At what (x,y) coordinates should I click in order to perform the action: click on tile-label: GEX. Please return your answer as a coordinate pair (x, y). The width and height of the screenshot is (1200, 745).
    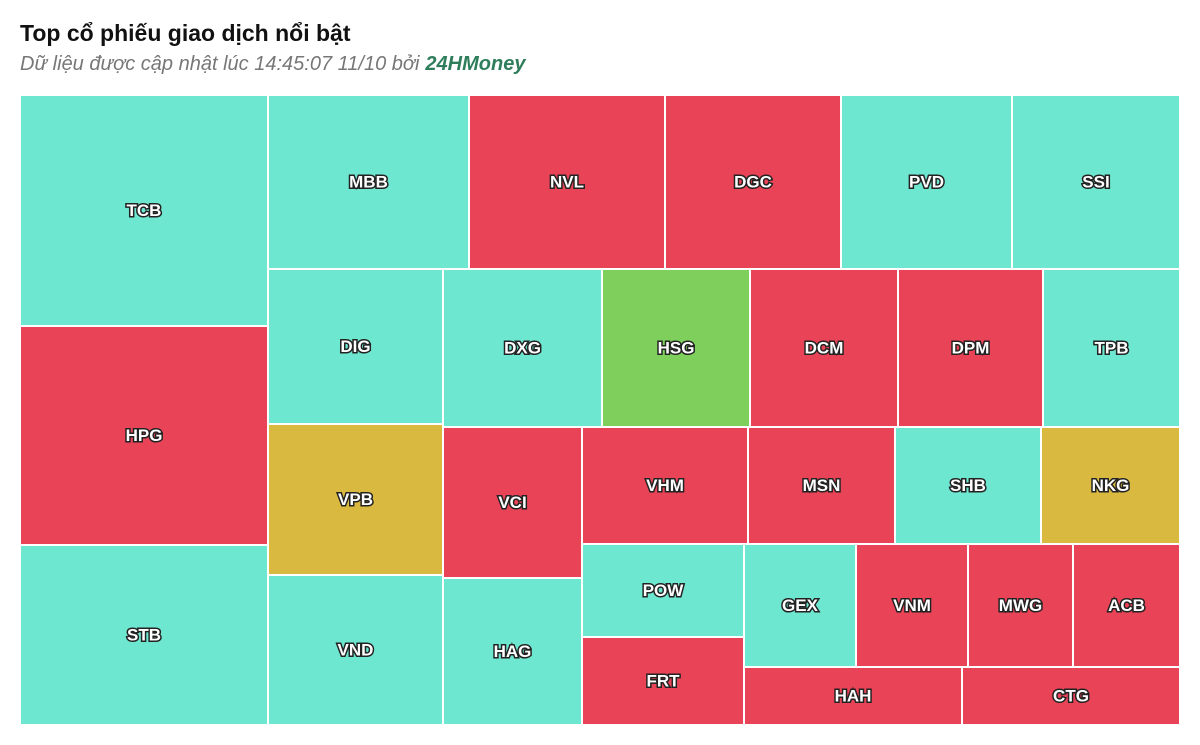
    Looking at the image, I should click on (800, 605).